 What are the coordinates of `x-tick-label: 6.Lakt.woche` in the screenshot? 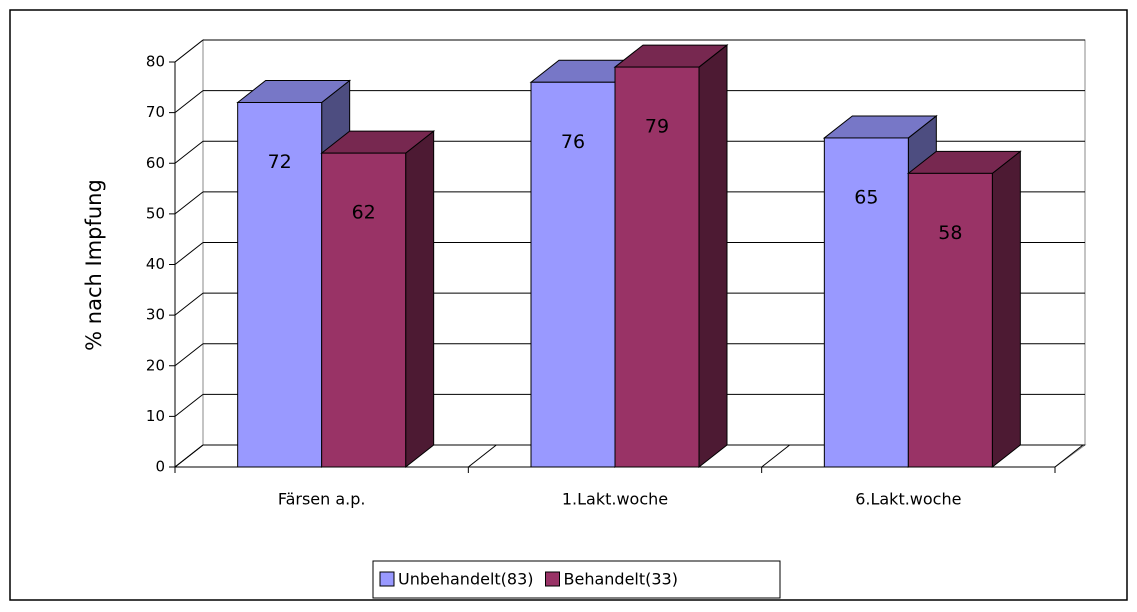 It's located at (908, 499).